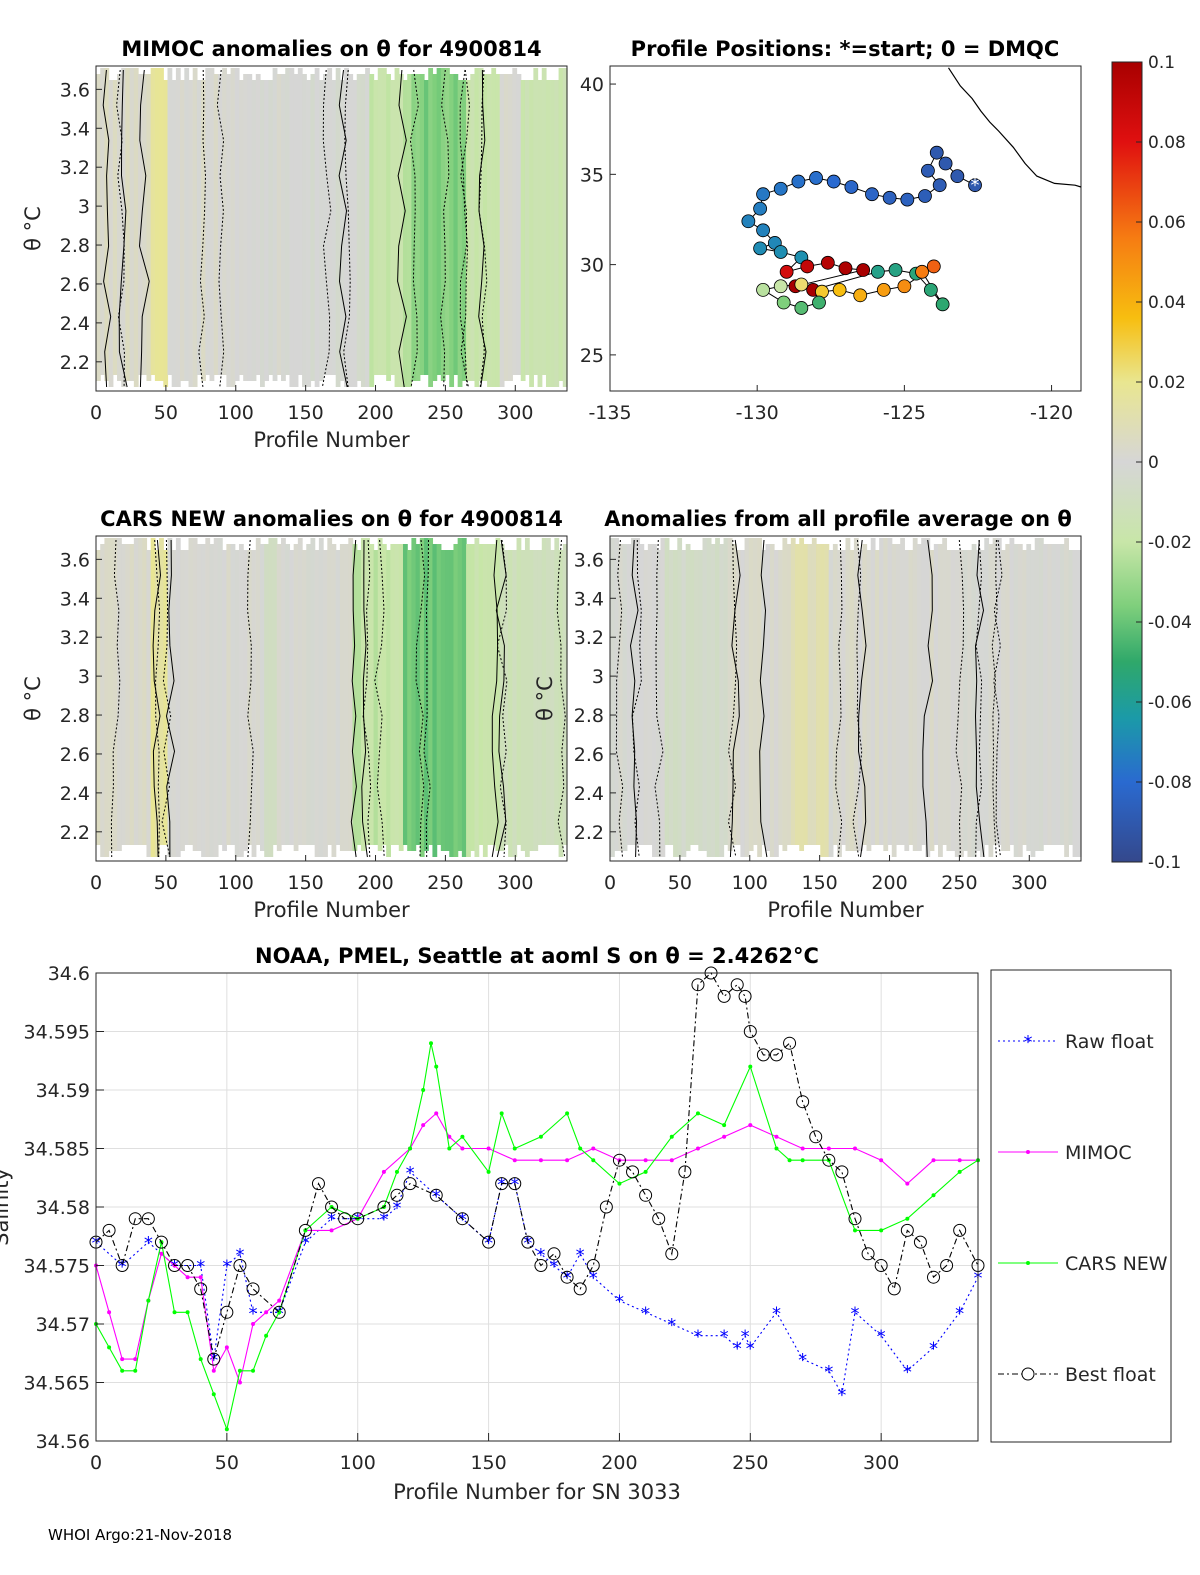  What do you see at coordinates (1161, 63) in the screenshot?
I see `colorbar-tick-label: 0.1` at bounding box center [1161, 63].